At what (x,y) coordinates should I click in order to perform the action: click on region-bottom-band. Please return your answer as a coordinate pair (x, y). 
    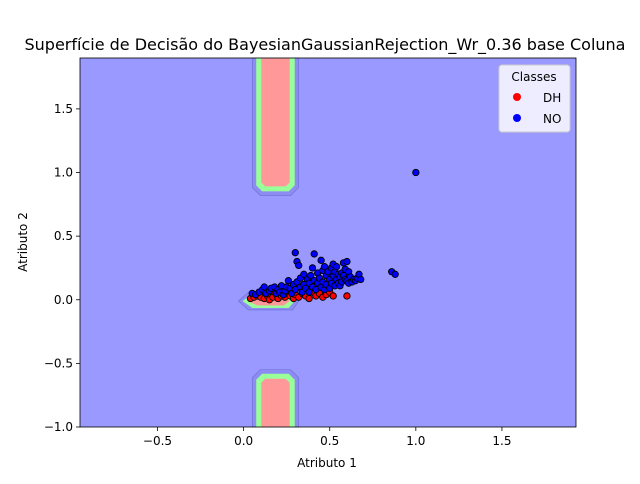
    Looking at the image, I should click on (275, 398).